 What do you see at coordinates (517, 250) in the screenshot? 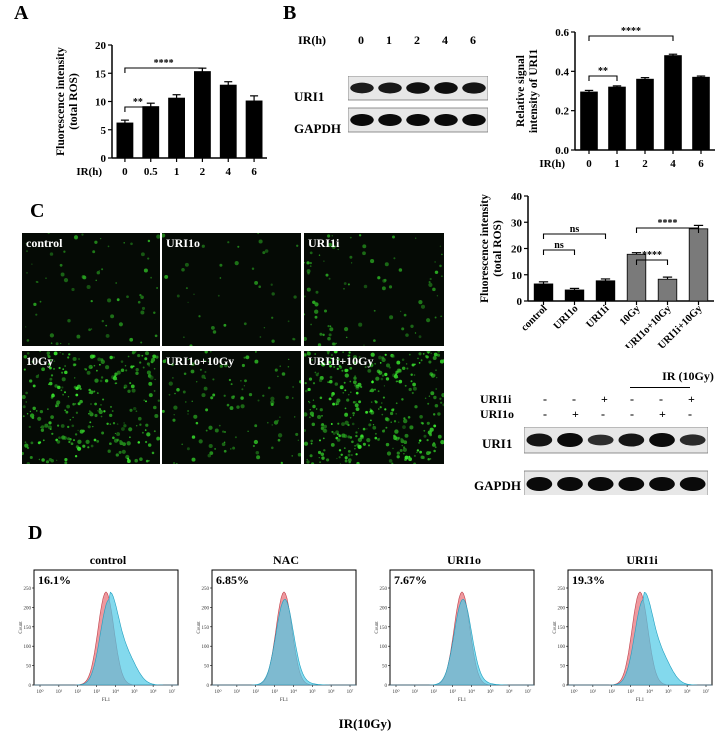
I see `y-tick-label: 20` at bounding box center [517, 250].